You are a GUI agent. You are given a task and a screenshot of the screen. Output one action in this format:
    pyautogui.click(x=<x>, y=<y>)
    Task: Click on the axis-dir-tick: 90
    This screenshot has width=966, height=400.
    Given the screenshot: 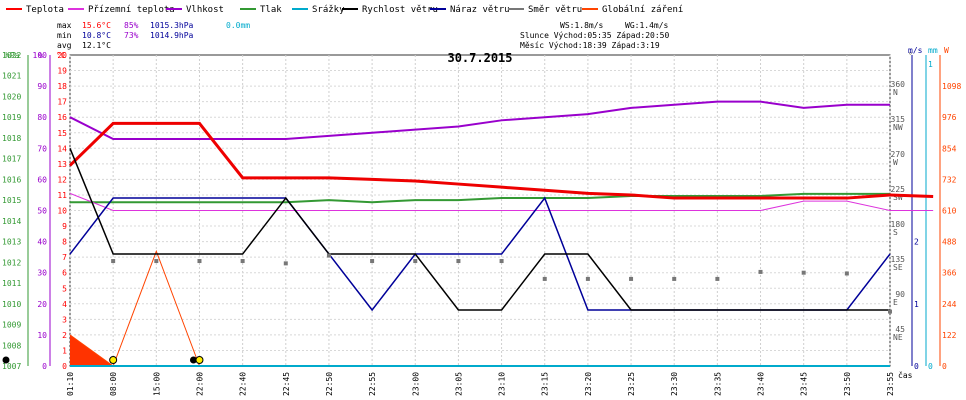 What is the action you would take?
    pyautogui.click(x=900, y=294)
    